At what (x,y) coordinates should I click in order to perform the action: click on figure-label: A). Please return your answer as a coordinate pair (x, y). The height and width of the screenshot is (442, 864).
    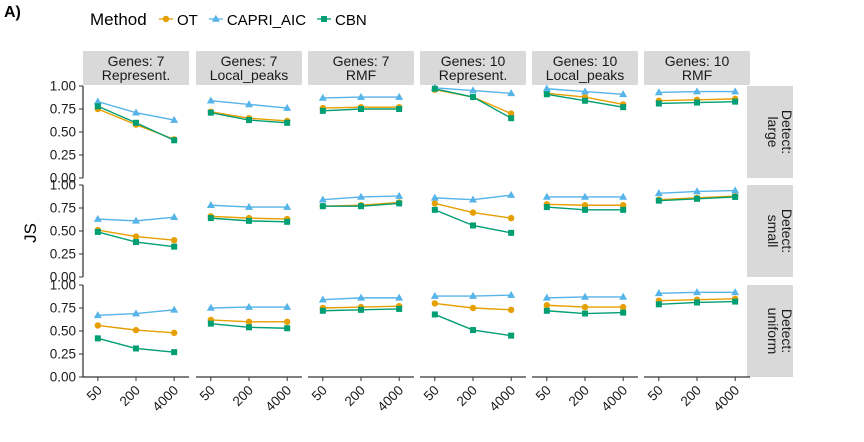
    Looking at the image, I should click on (12, 12).